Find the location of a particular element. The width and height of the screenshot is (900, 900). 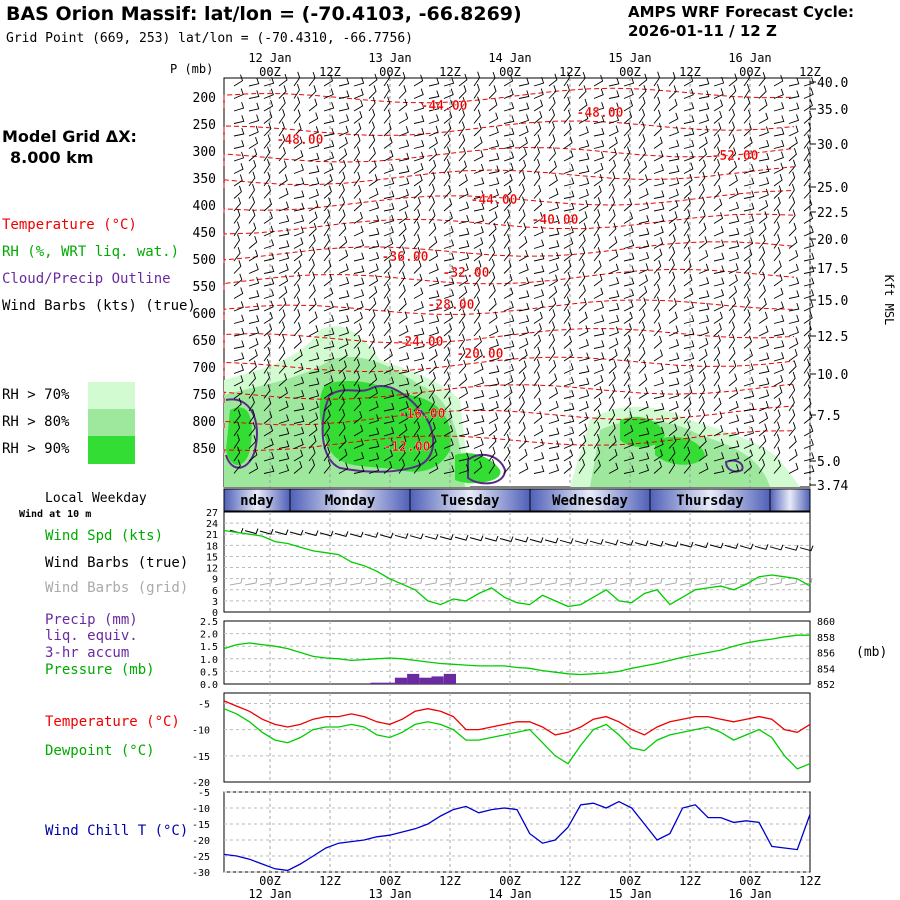

pressure-ytick: 856 is located at coordinates (826, 654).